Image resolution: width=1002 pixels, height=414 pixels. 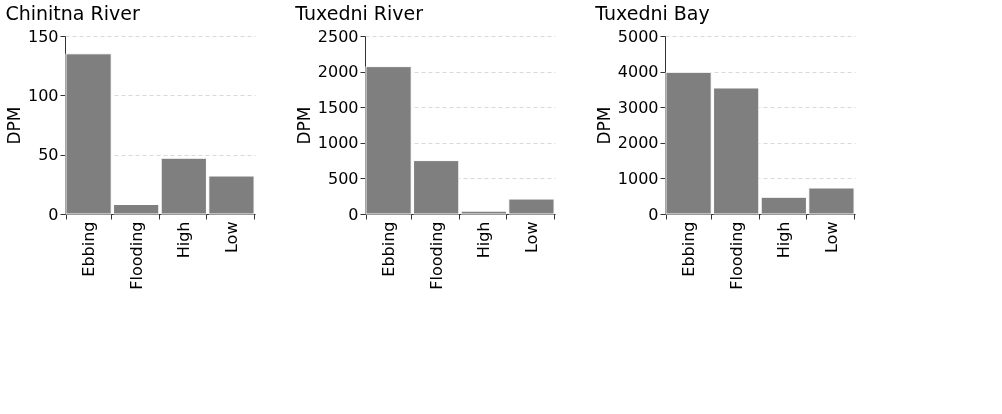 What do you see at coordinates (48, 155) in the screenshot?
I see `y-tick-label: 50` at bounding box center [48, 155].